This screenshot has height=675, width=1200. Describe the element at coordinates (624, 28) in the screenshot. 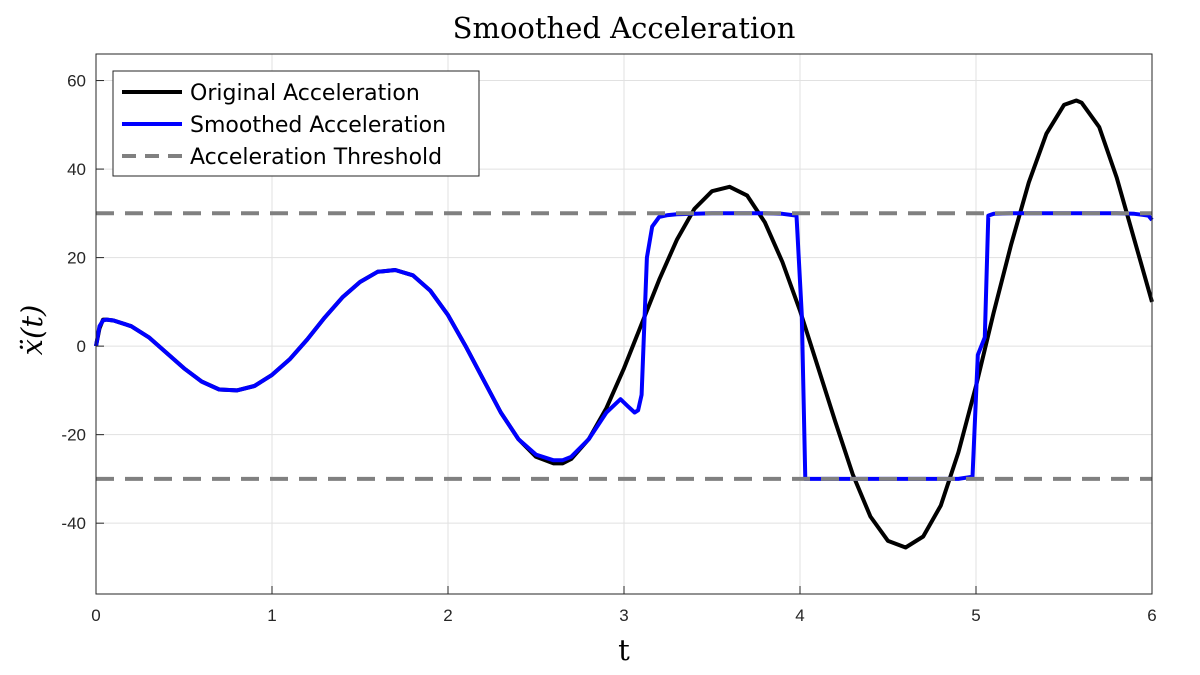

I see `chart-title: Smoothed Acceleration` at that location.